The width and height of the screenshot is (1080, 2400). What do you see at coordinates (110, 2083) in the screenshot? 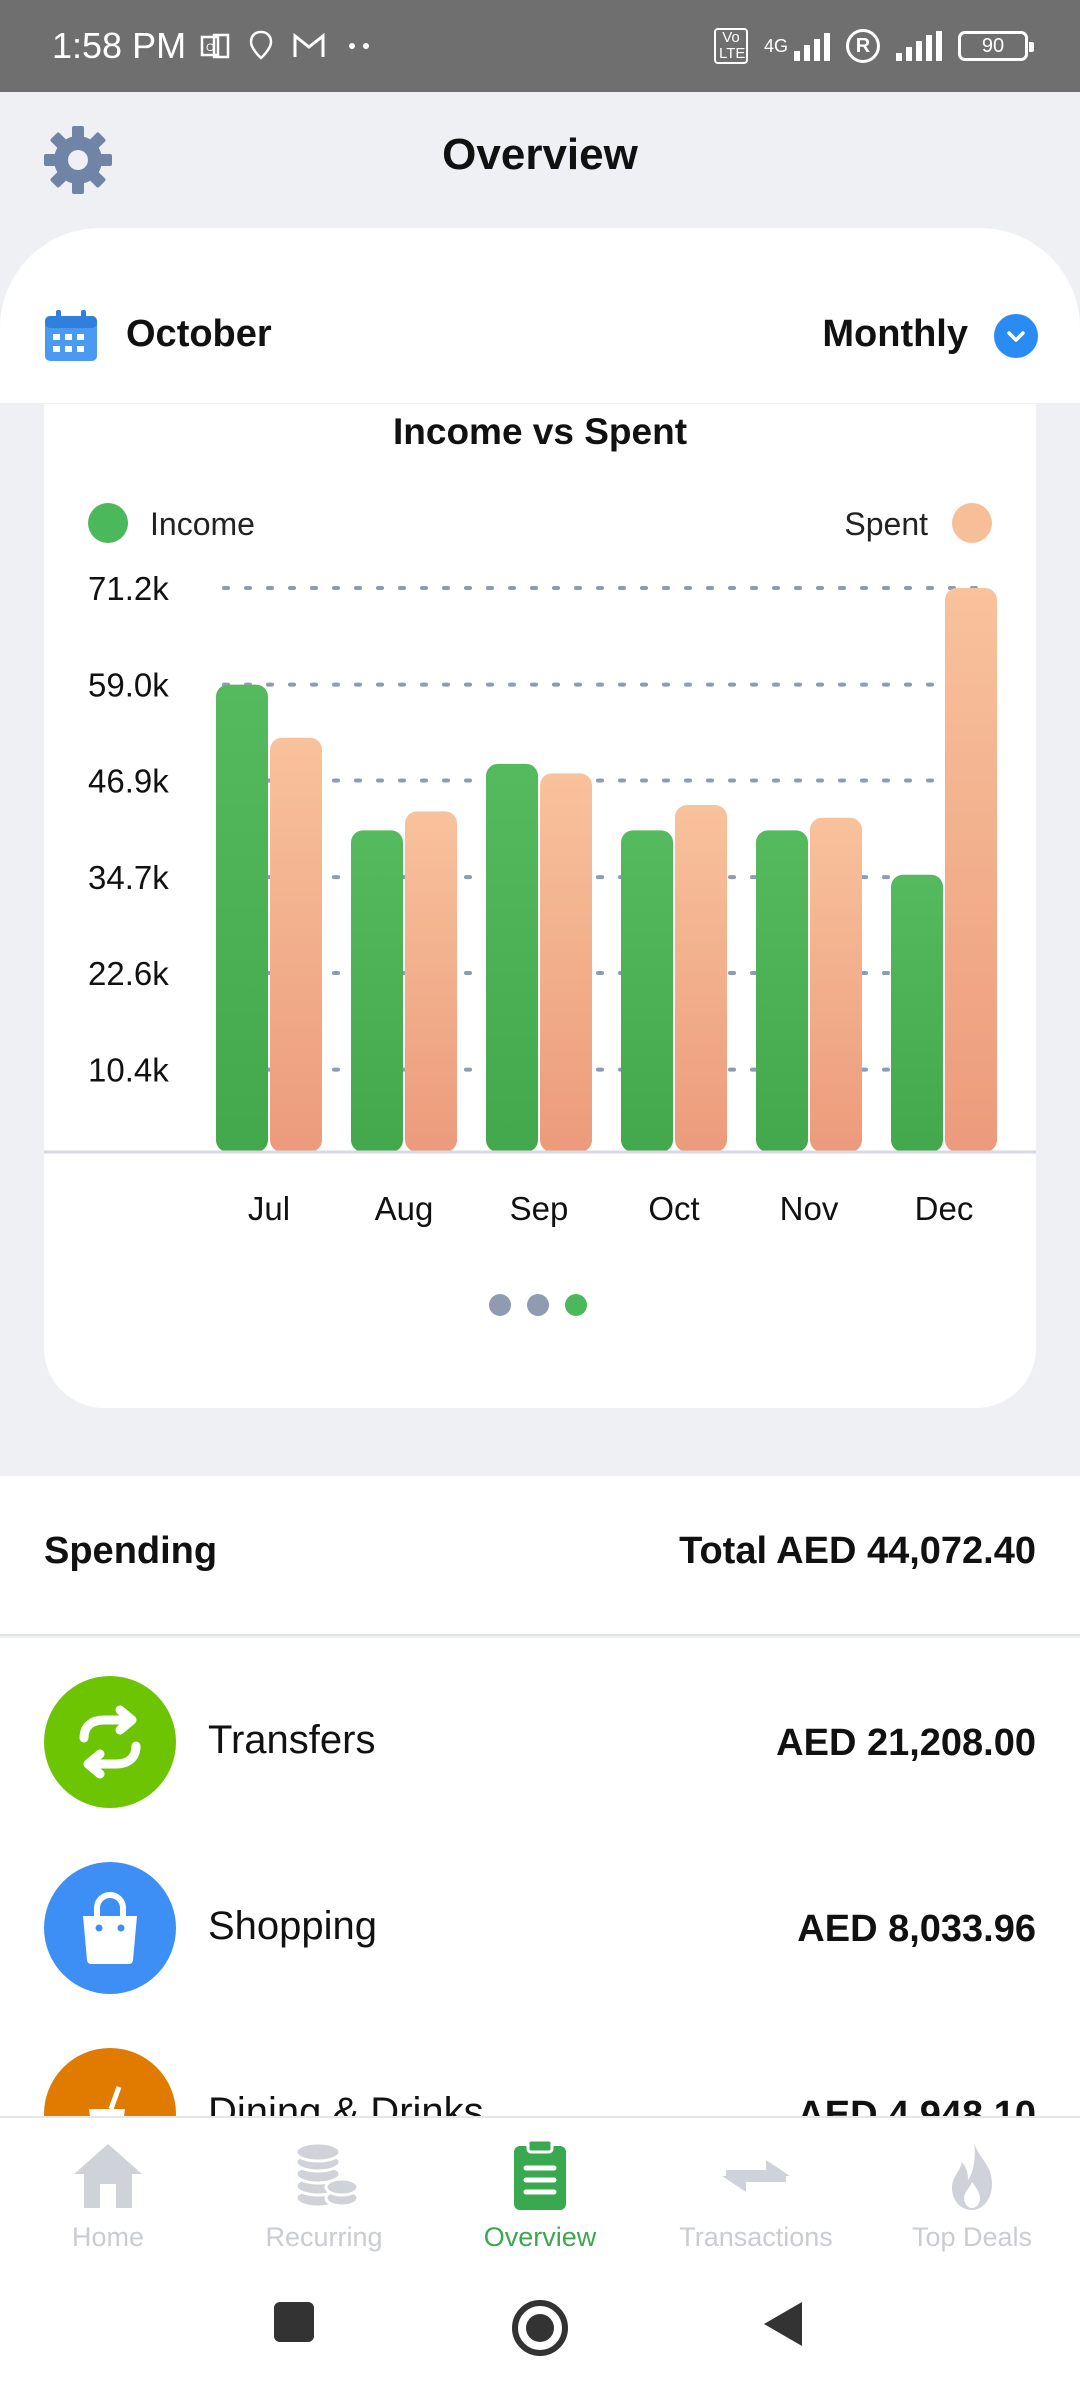
I see `dining-icon` at bounding box center [110, 2083].